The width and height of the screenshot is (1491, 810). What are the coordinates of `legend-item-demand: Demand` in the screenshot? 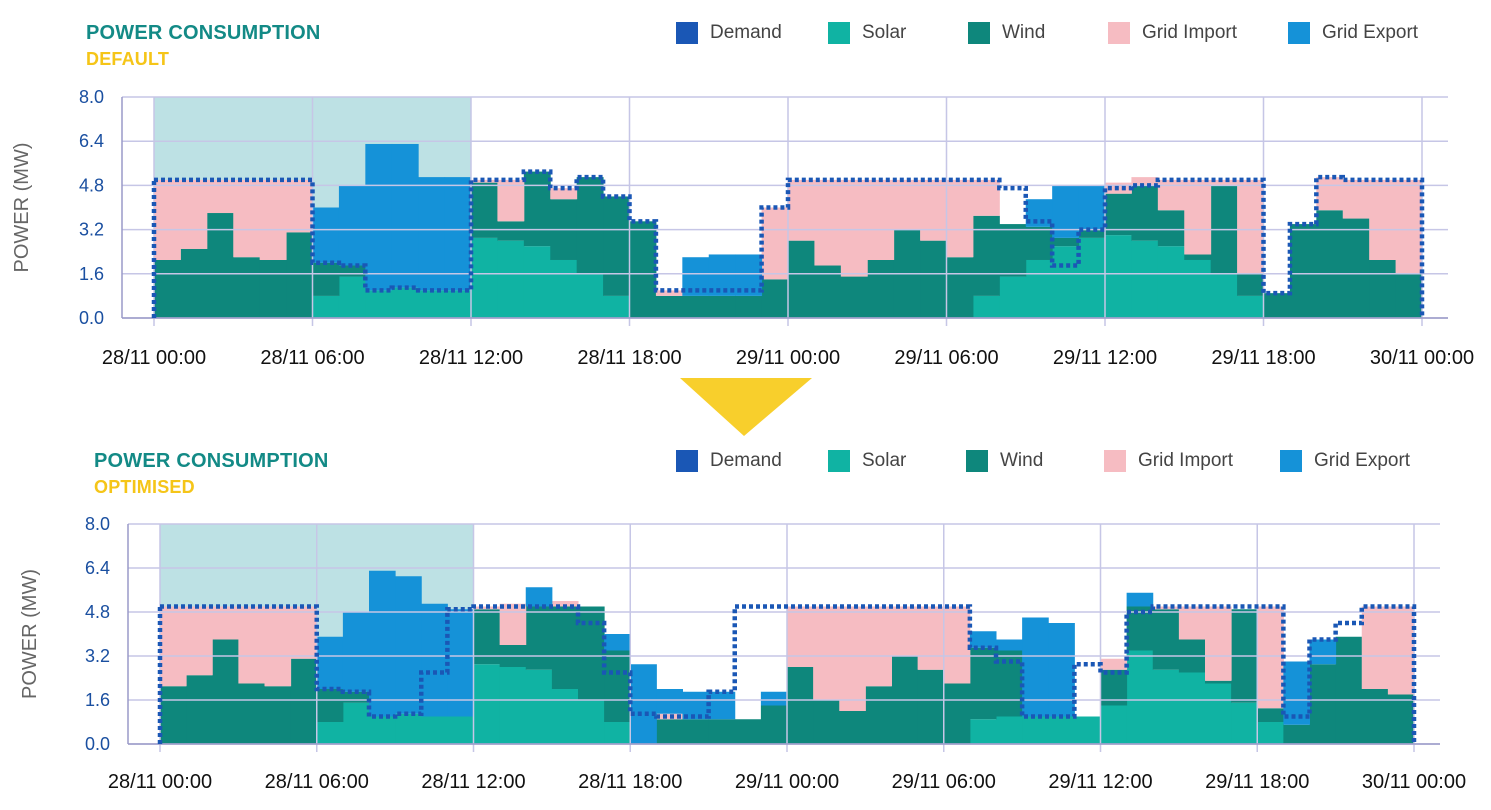 It's located at (729, 461).